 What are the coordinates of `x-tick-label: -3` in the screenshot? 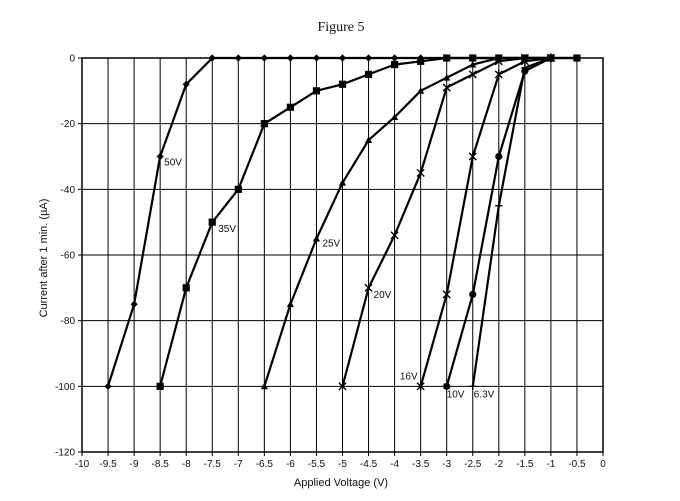 It's located at (446, 464).